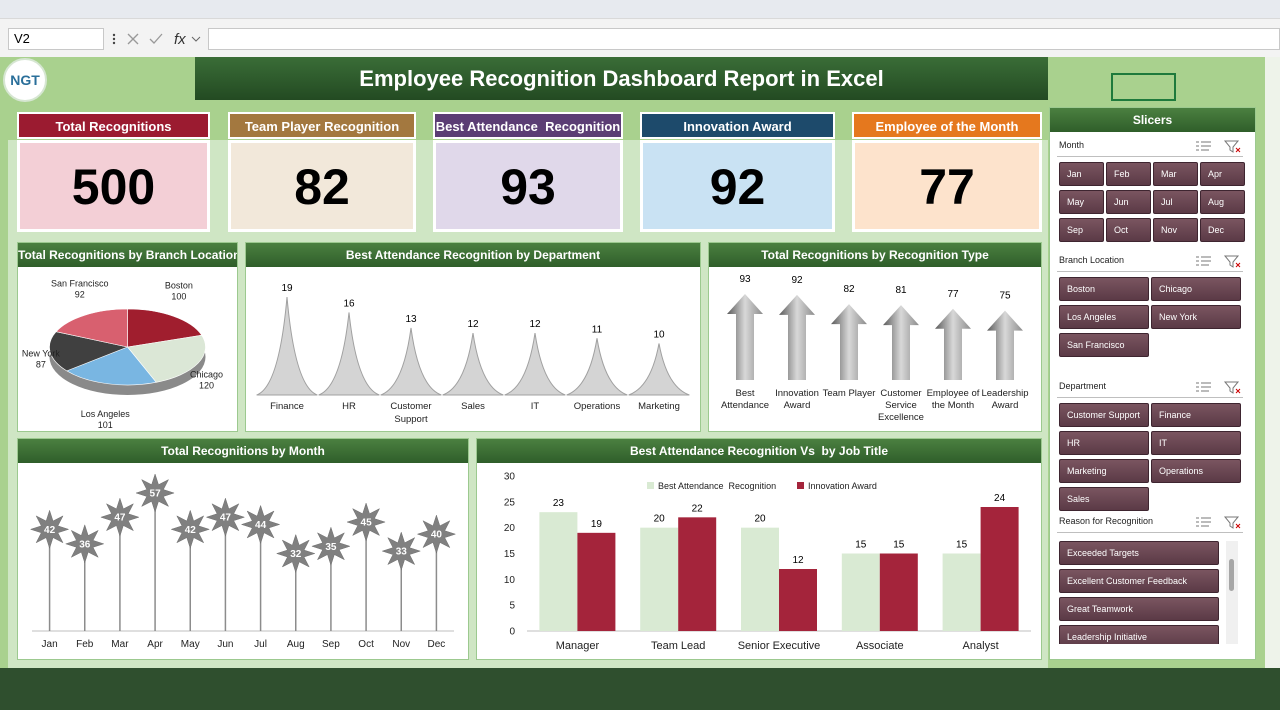  What do you see at coordinates (1139, 609) in the screenshot?
I see `slicer-button: Great Teamwork` at bounding box center [1139, 609].